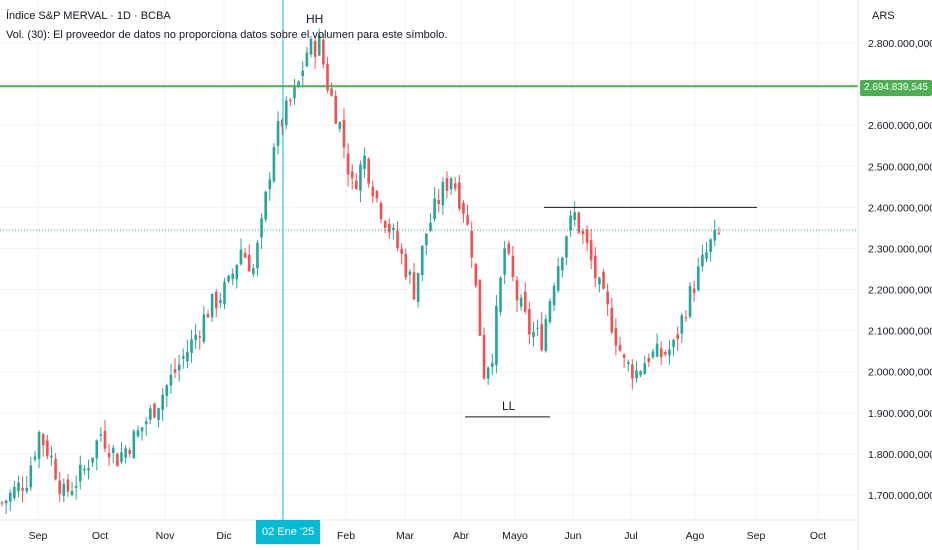 The height and width of the screenshot is (550, 932). I want to click on annotation-hh: HH, so click(314, 19).